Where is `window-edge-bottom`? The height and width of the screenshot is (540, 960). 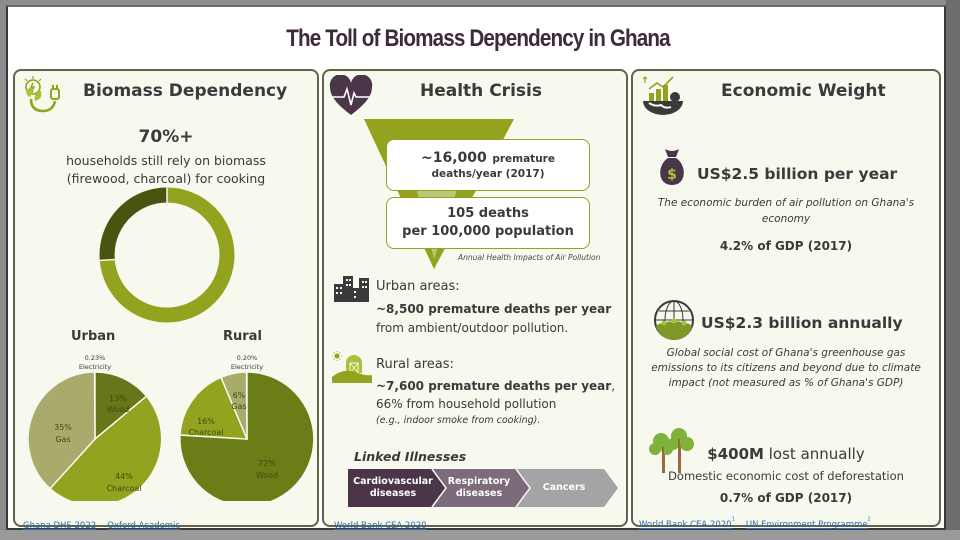
window-edge-bottom is located at coordinates (480, 535).